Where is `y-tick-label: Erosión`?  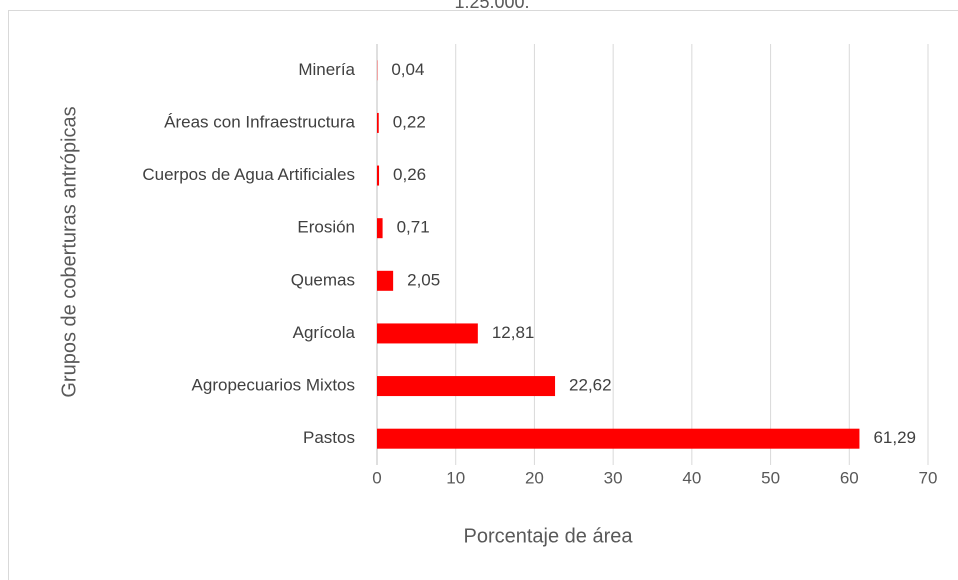 y-tick-label: Erosión is located at coordinates (326, 227).